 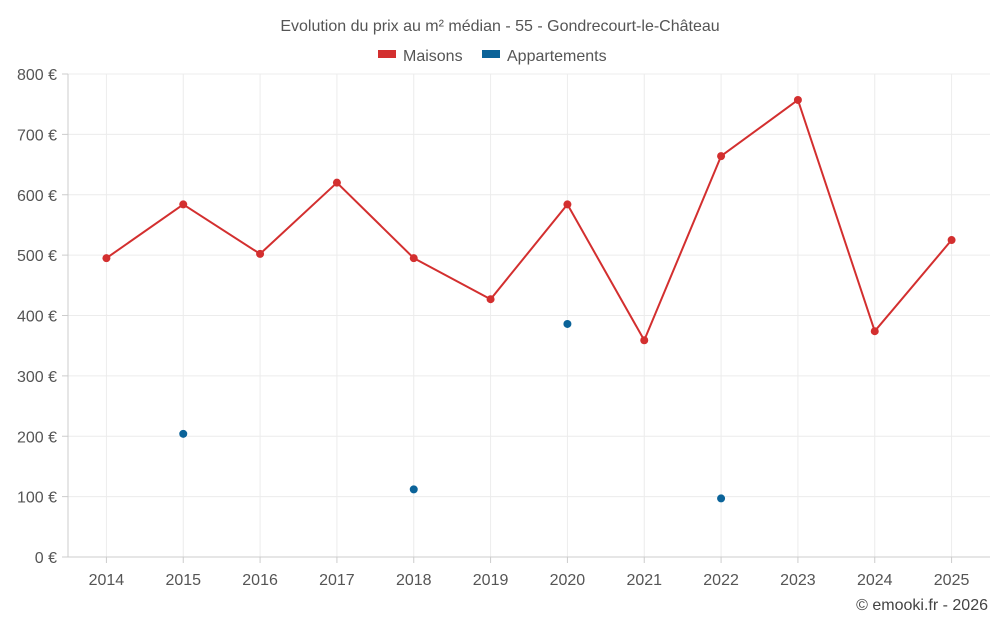 What do you see at coordinates (37, 135) in the screenshot?
I see `y-tick-label: 700 €` at bounding box center [37, 135].